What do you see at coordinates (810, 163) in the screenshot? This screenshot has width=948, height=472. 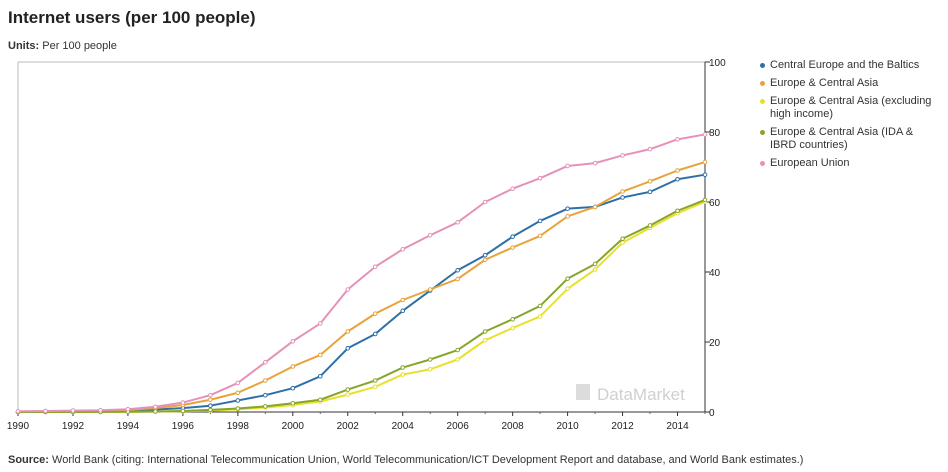 I see `legend-label: European Union` at bounding box center [810, 163].